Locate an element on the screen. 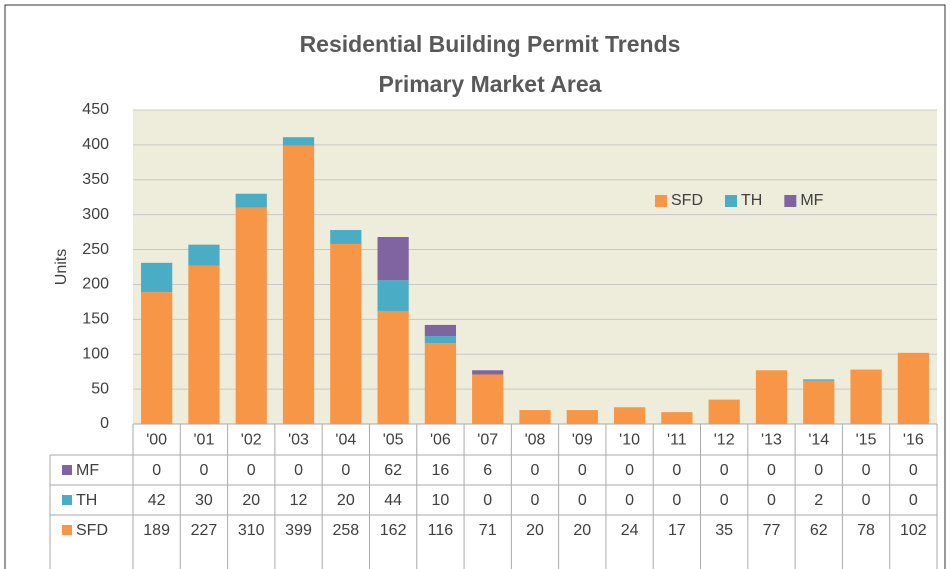 The image size is (951, 569). table-value: 399 is located at coordinates (298, 530).